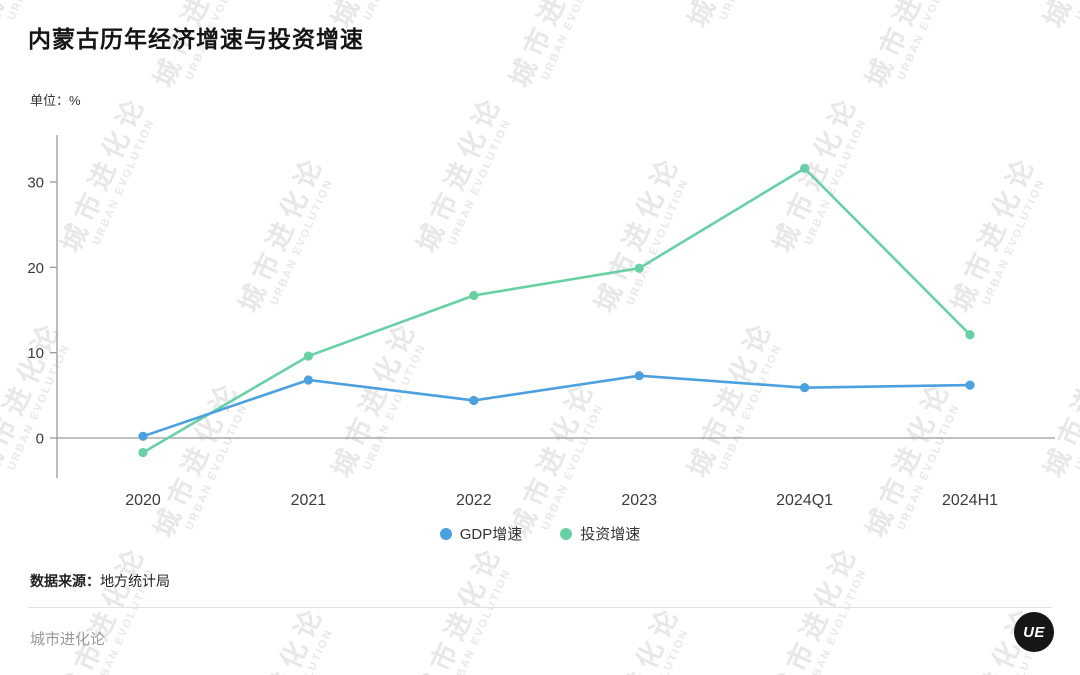  What do you see at coordinates (40, 439) in the screenshot?
I see `y-tick-label: 0` at bounding box center [40, 439].